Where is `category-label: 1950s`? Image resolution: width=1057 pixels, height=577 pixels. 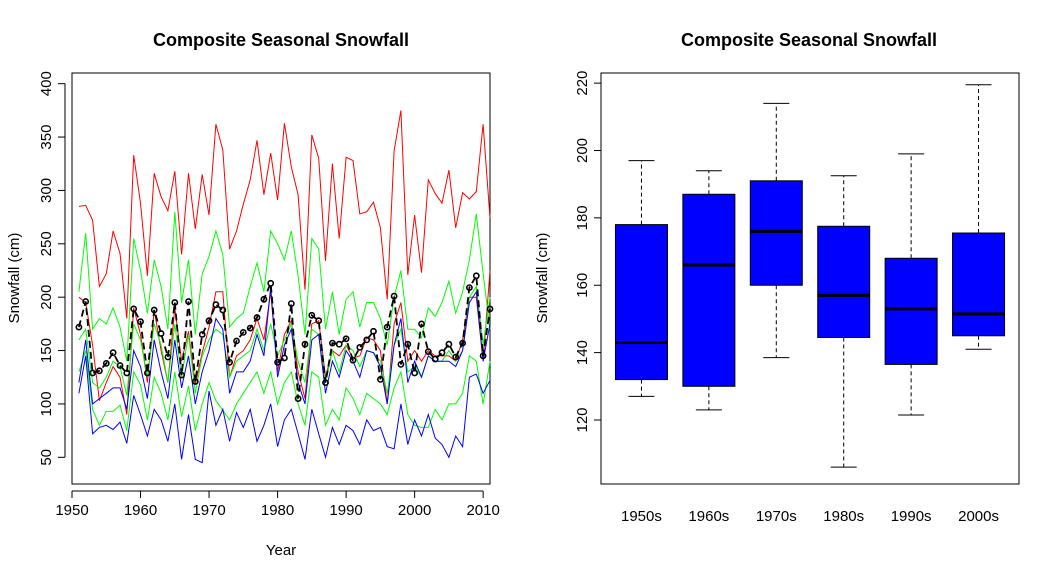 category-label: 1950s is located at coordinates (641, 516).